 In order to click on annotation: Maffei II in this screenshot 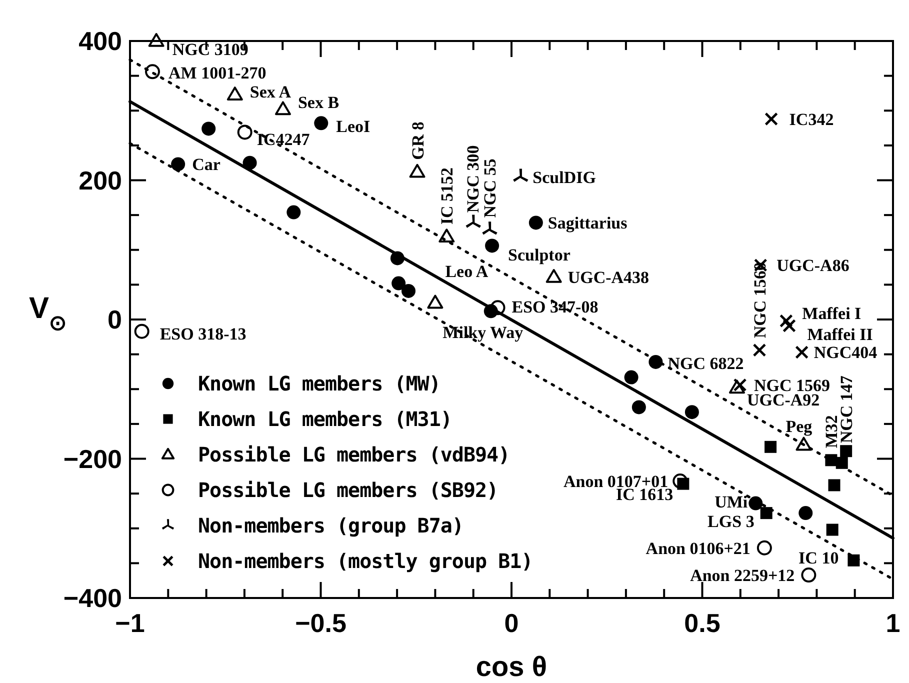, I will do `click(840, 334)`.